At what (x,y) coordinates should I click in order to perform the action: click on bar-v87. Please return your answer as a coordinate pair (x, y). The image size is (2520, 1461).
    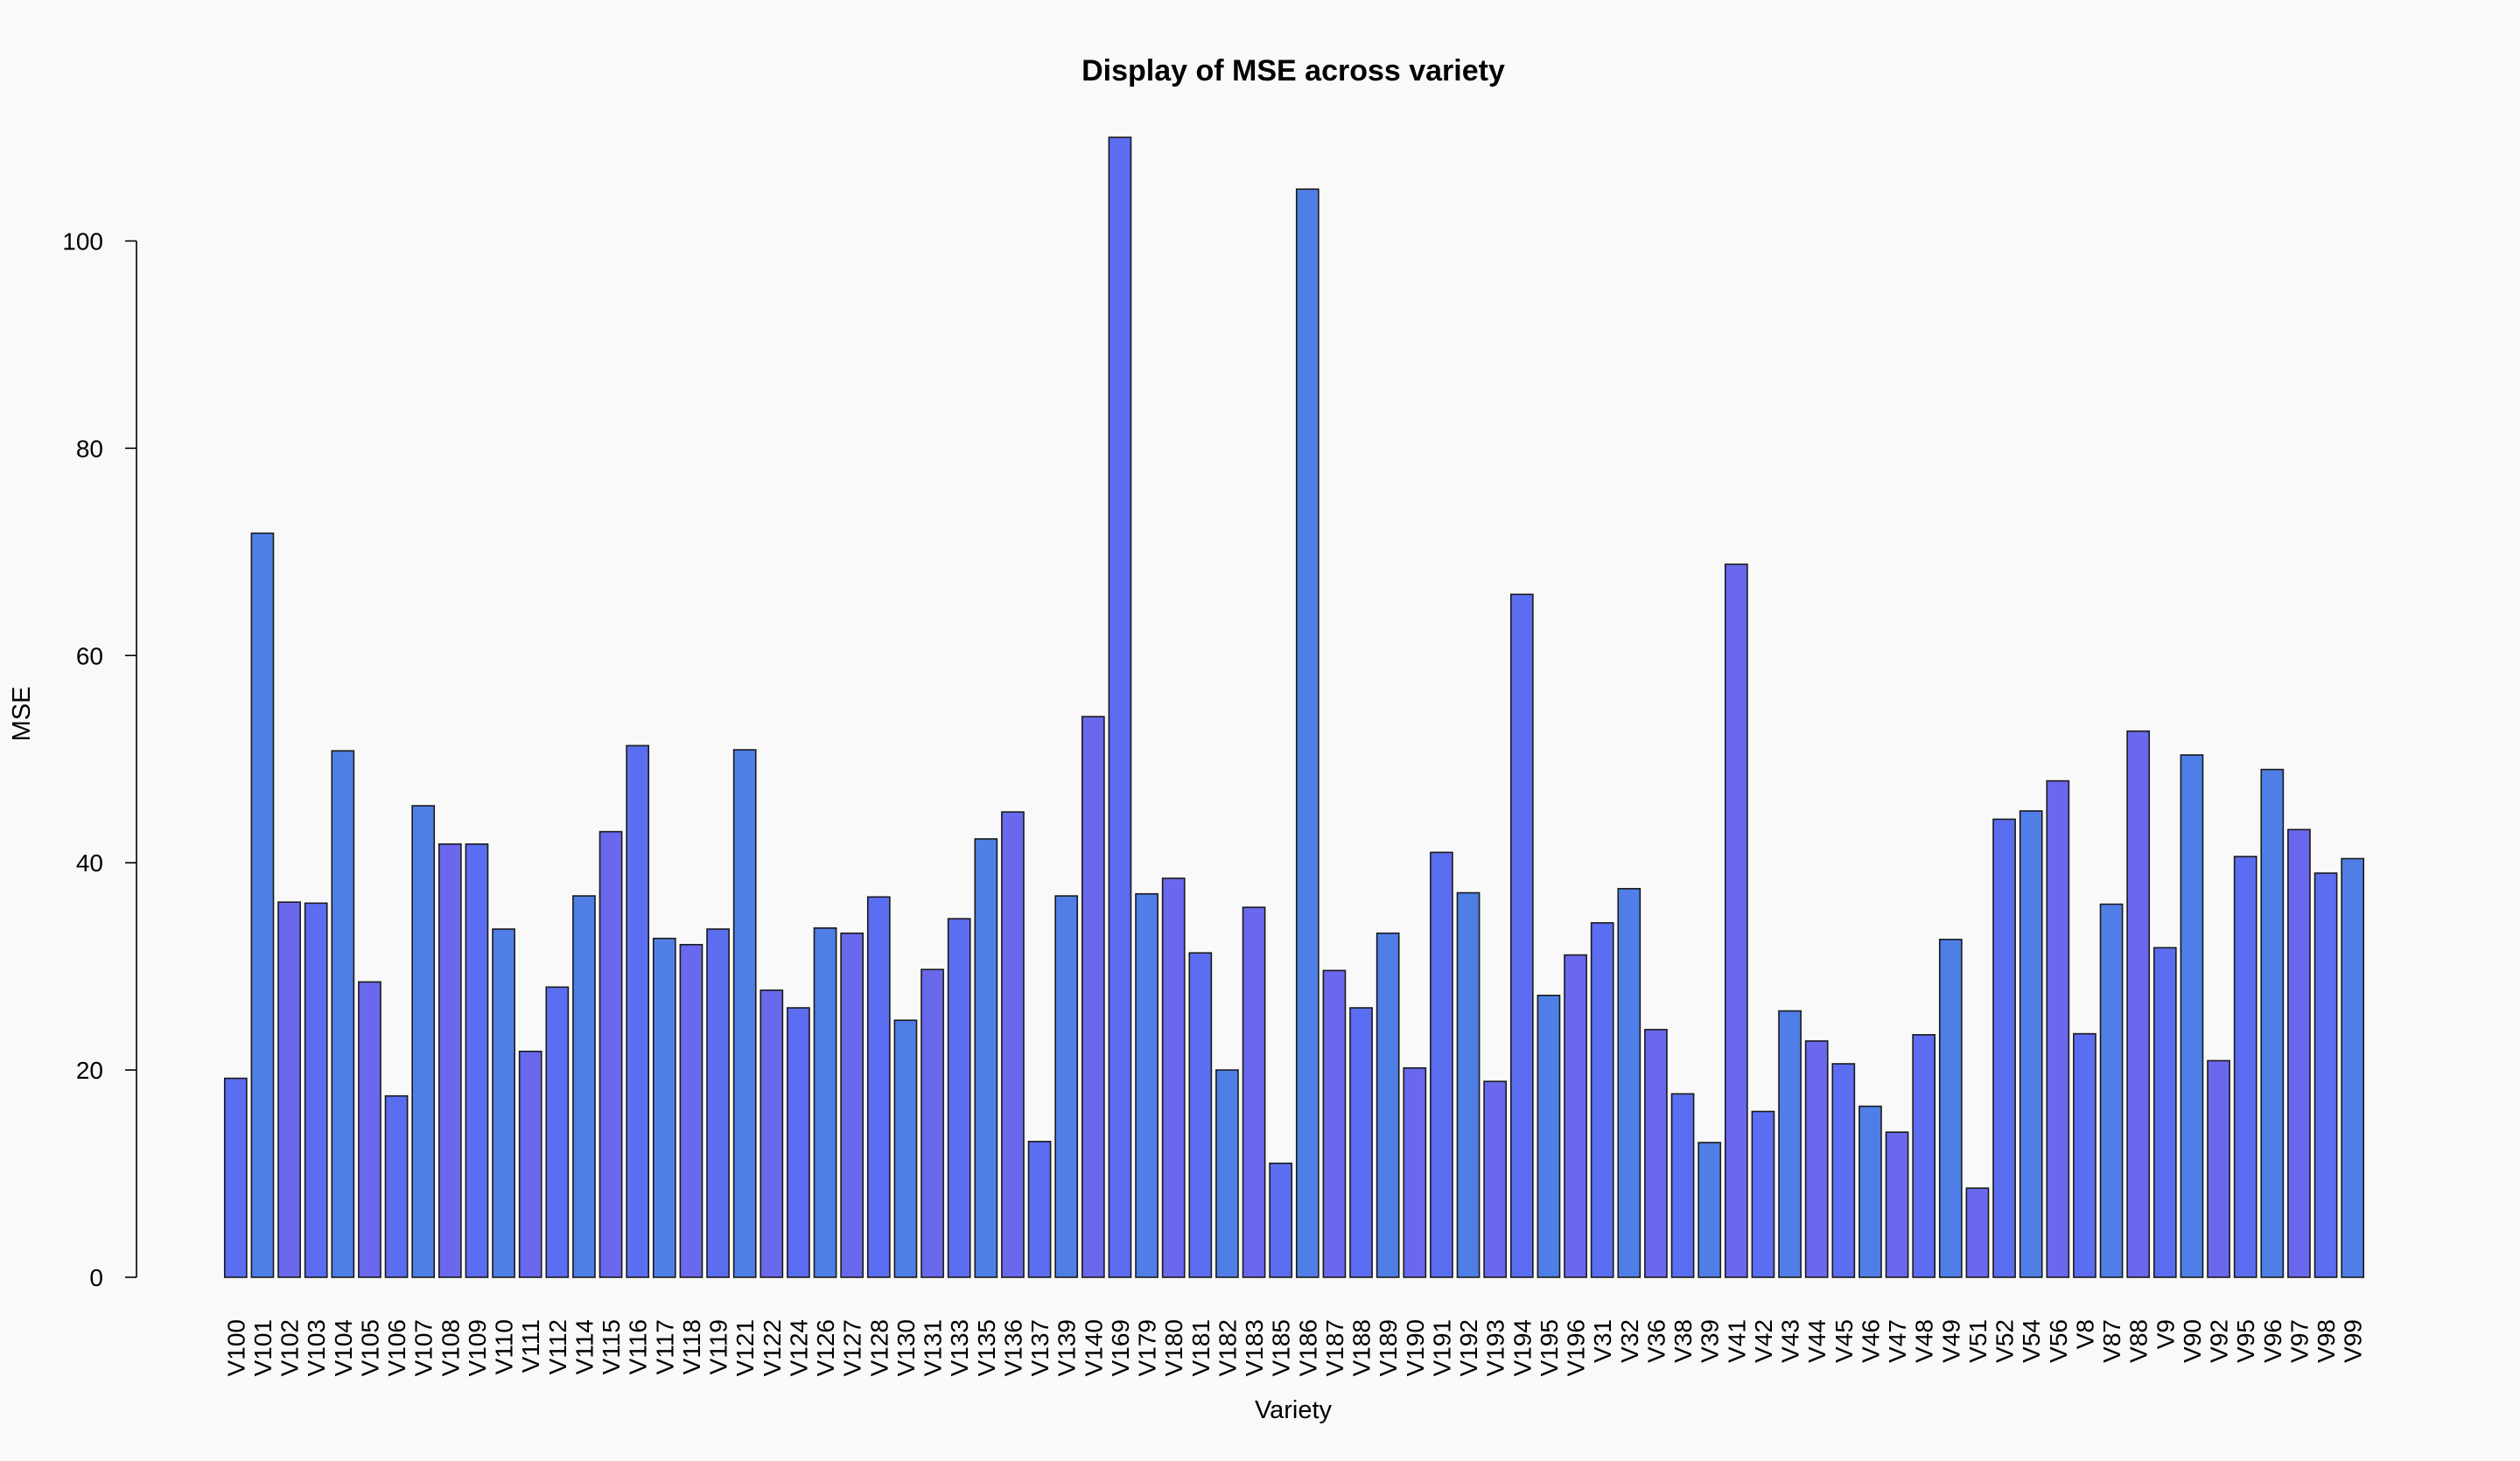
    Looking at the image, I should click on (2111, 1090).